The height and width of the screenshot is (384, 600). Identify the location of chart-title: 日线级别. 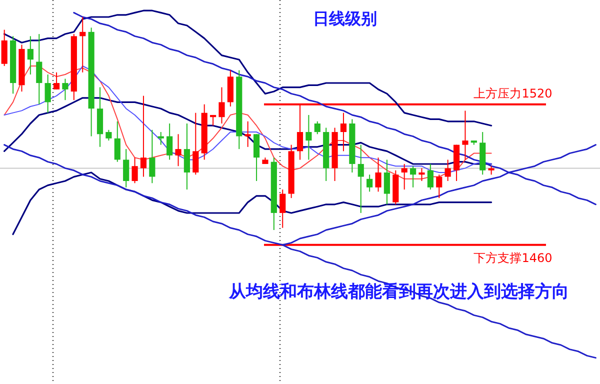
(345, 18).